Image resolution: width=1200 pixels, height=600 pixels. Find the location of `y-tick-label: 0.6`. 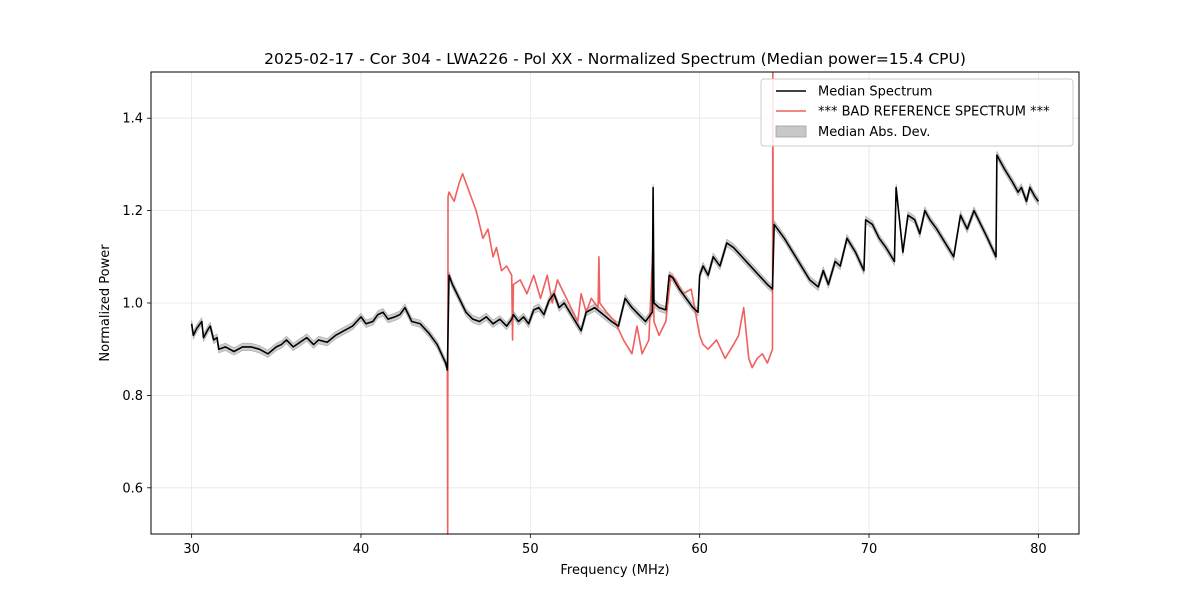

y-tick-label: 0.6 is located at coordinates (132, 488).